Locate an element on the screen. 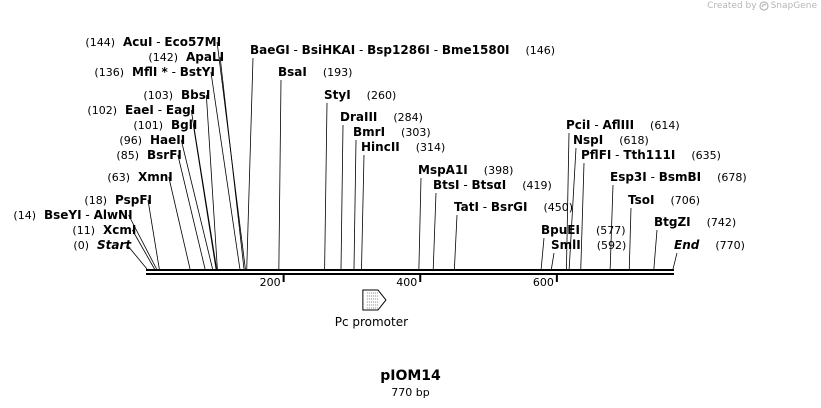  enzyme-name: TatI is located at coordinates (466, 207).